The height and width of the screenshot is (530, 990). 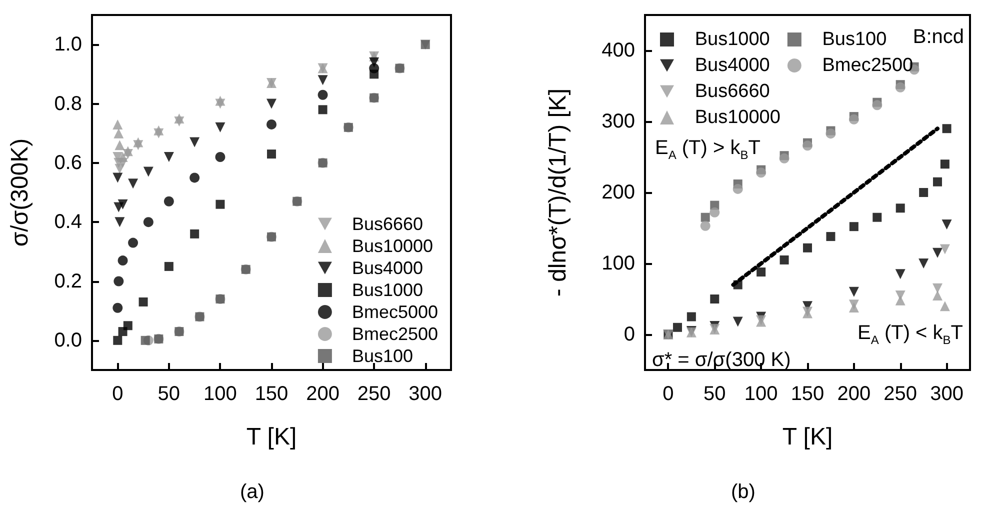 What do you see at coordinates (387, 312) in the screenshot?
I see `legend-label: Bmec5000` at bounding box center [387, 312].